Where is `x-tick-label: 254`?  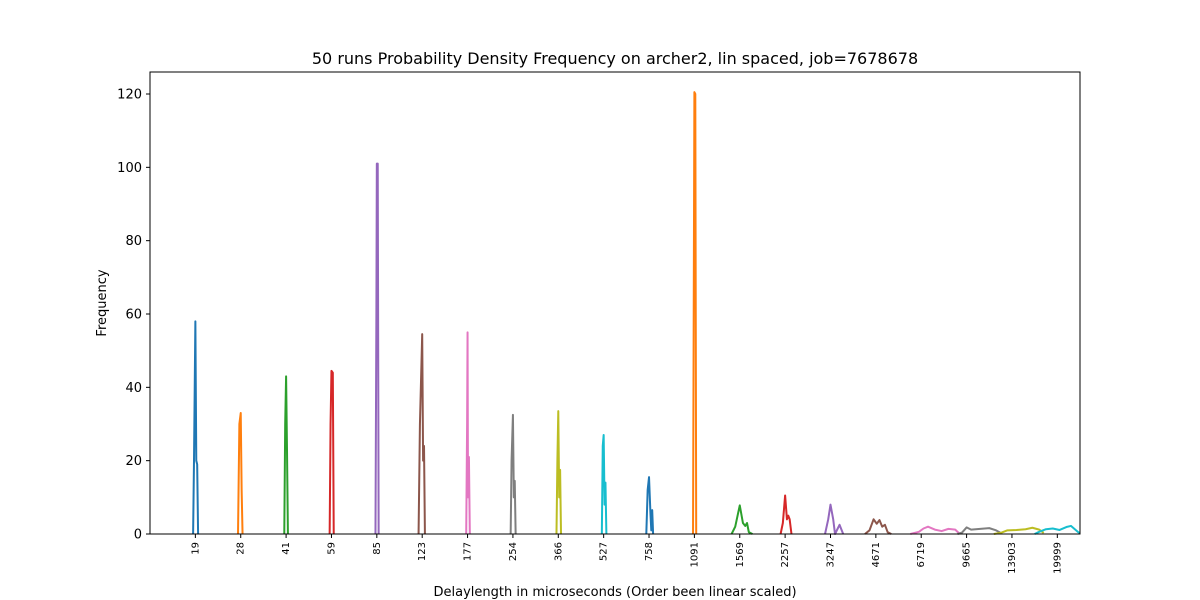
x-tick-label: 254 is located at coordinates (513, 551).